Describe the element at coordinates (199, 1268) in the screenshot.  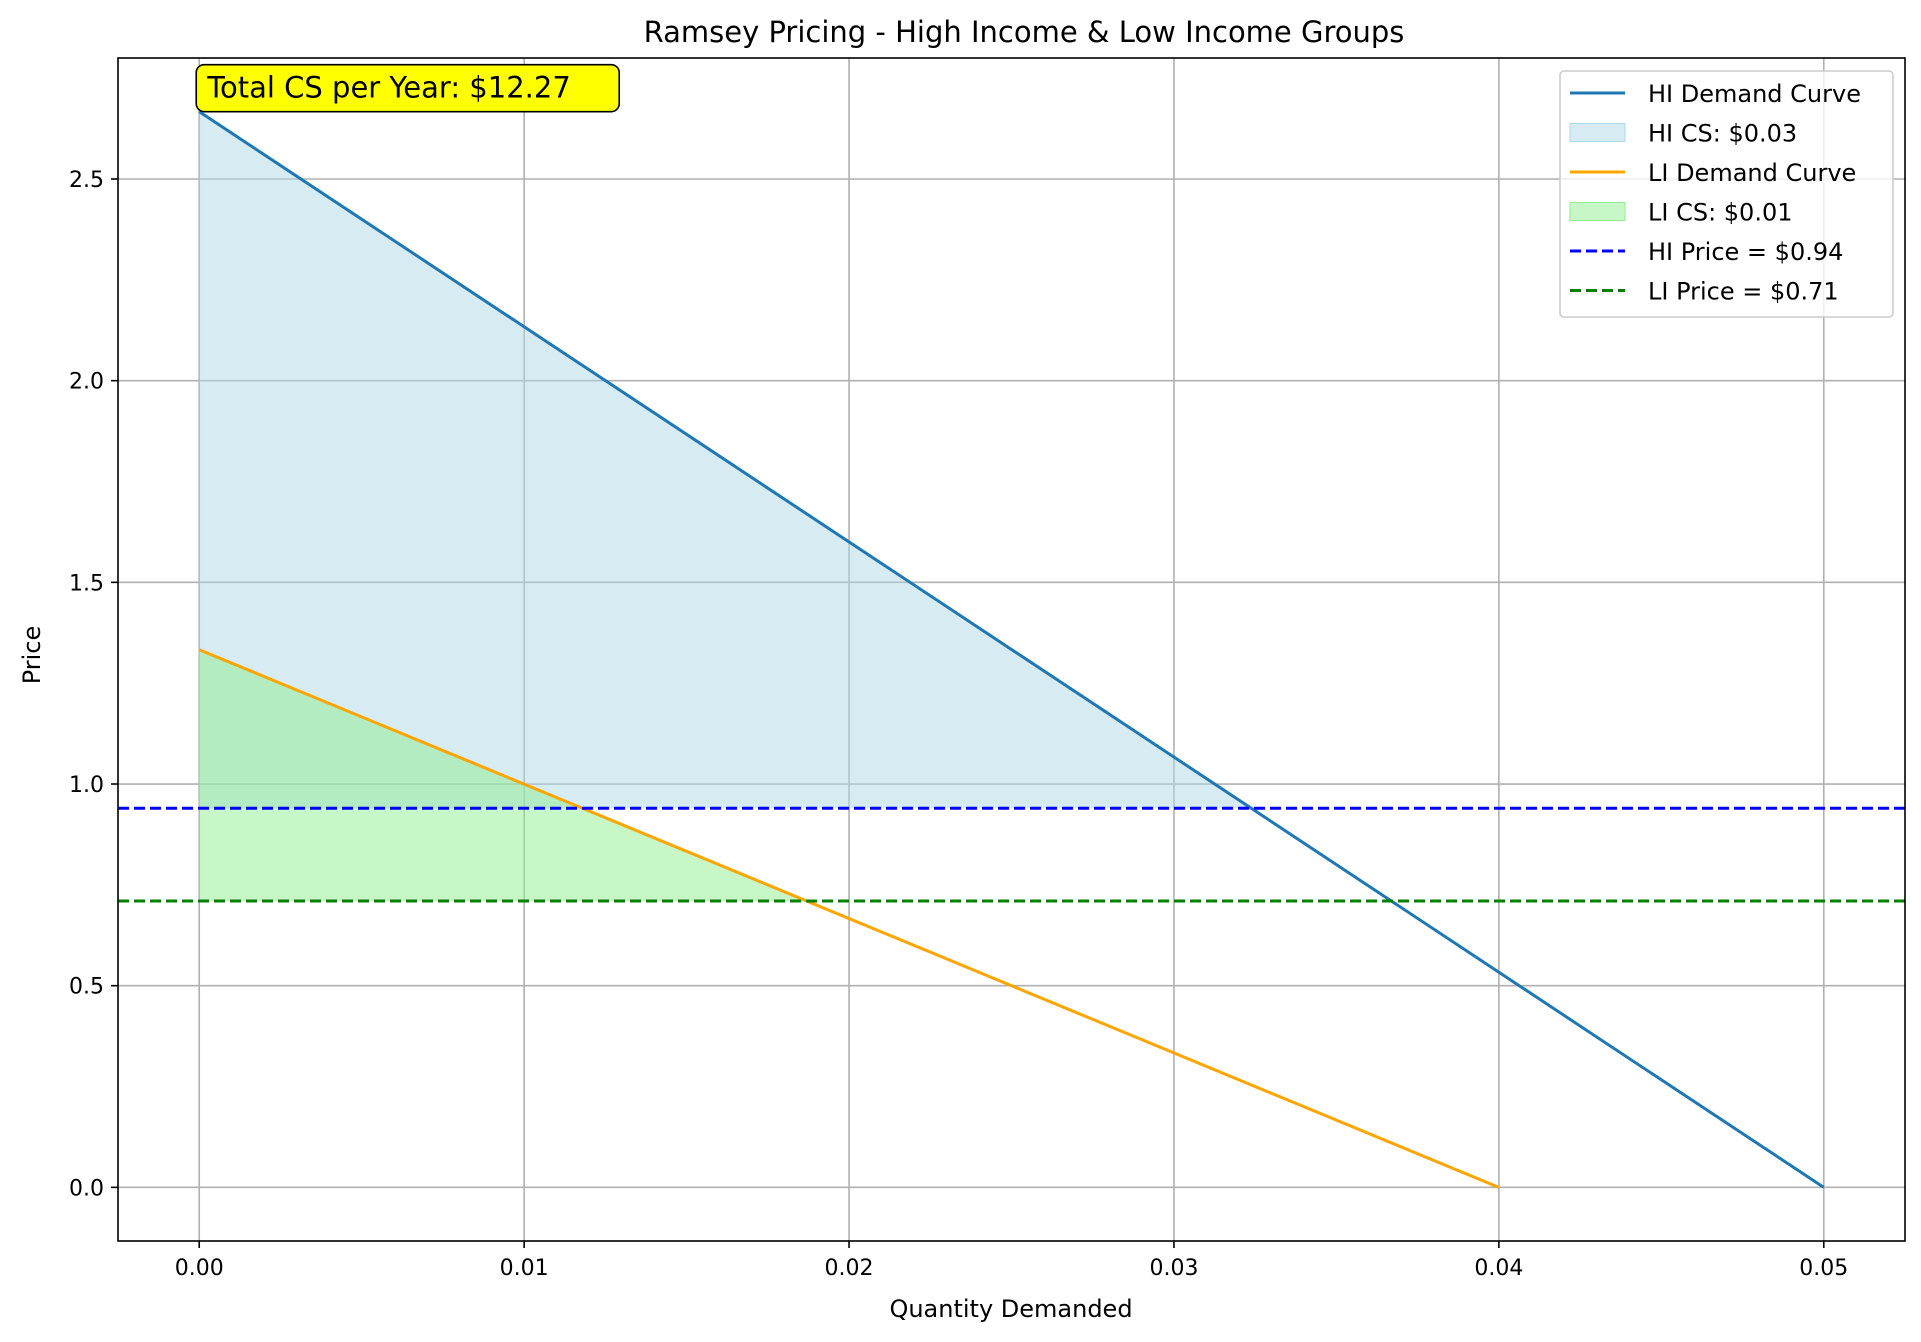
I see `x-tick-label: 0.00` at that location.